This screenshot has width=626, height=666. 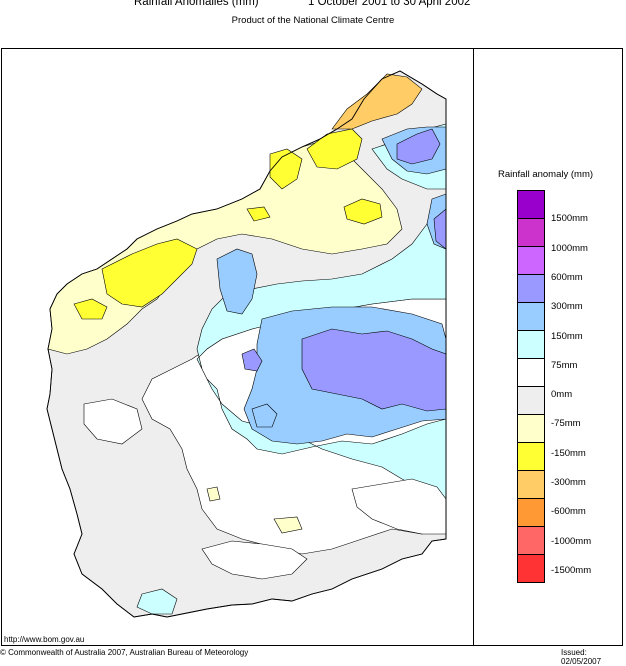 What do you see at coordinates (568, 483) in the screenshot?
I see `legend-label: -300mm` at bounding box center [568, 483].